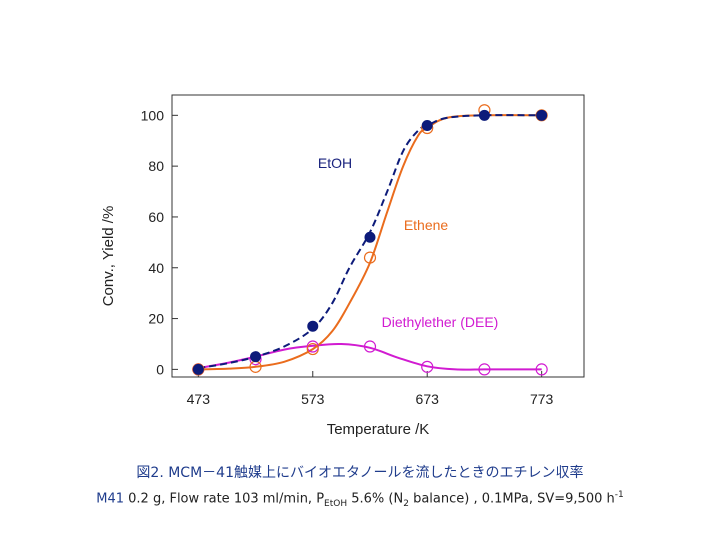  Describe the element at coordinates (156, 217) in the screenshot. I see `y-tick-label: 60` at that location.